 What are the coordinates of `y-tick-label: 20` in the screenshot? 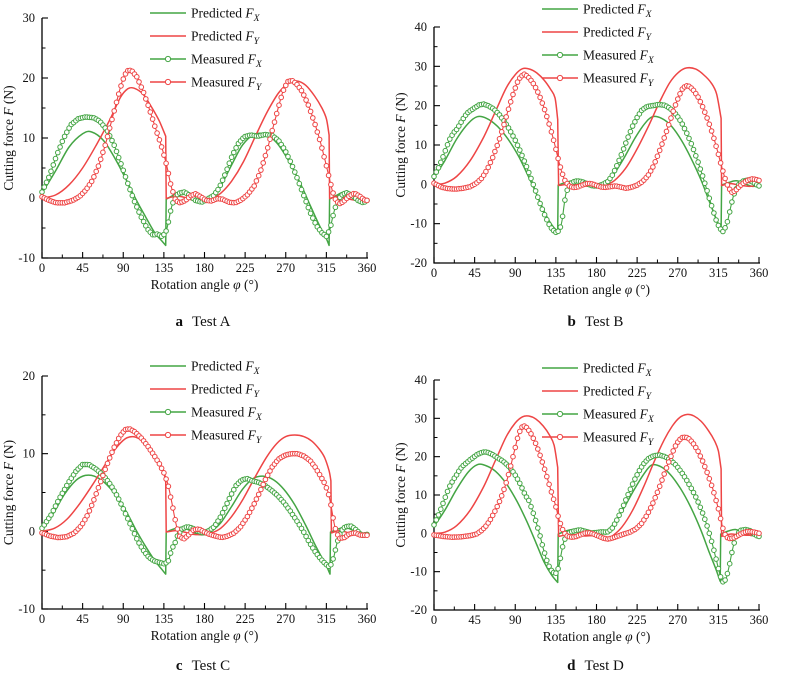 It's located at (29, 376).